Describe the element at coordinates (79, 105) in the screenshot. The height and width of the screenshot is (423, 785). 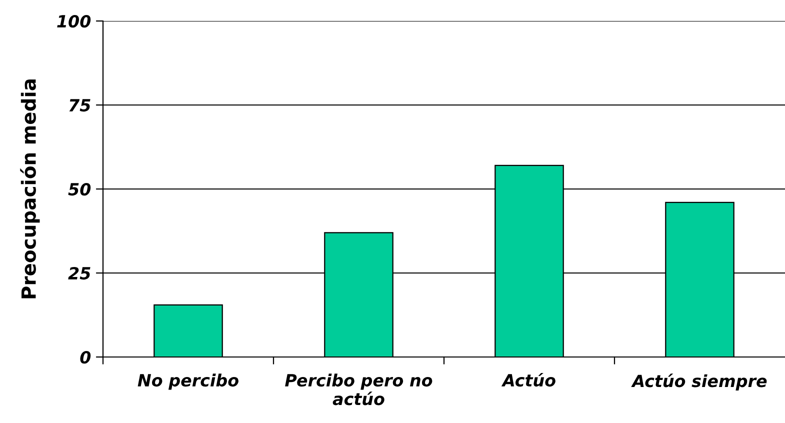
I see `y-tick-label: 75` at that location.